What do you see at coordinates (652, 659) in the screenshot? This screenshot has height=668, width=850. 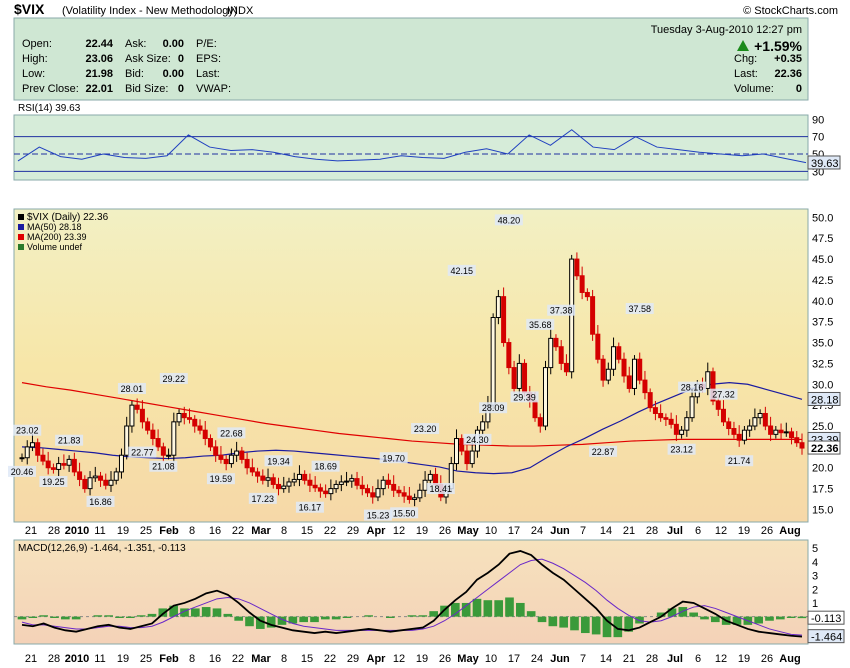 I see `x-tick-label: 28` at bounding box center [652, 659].